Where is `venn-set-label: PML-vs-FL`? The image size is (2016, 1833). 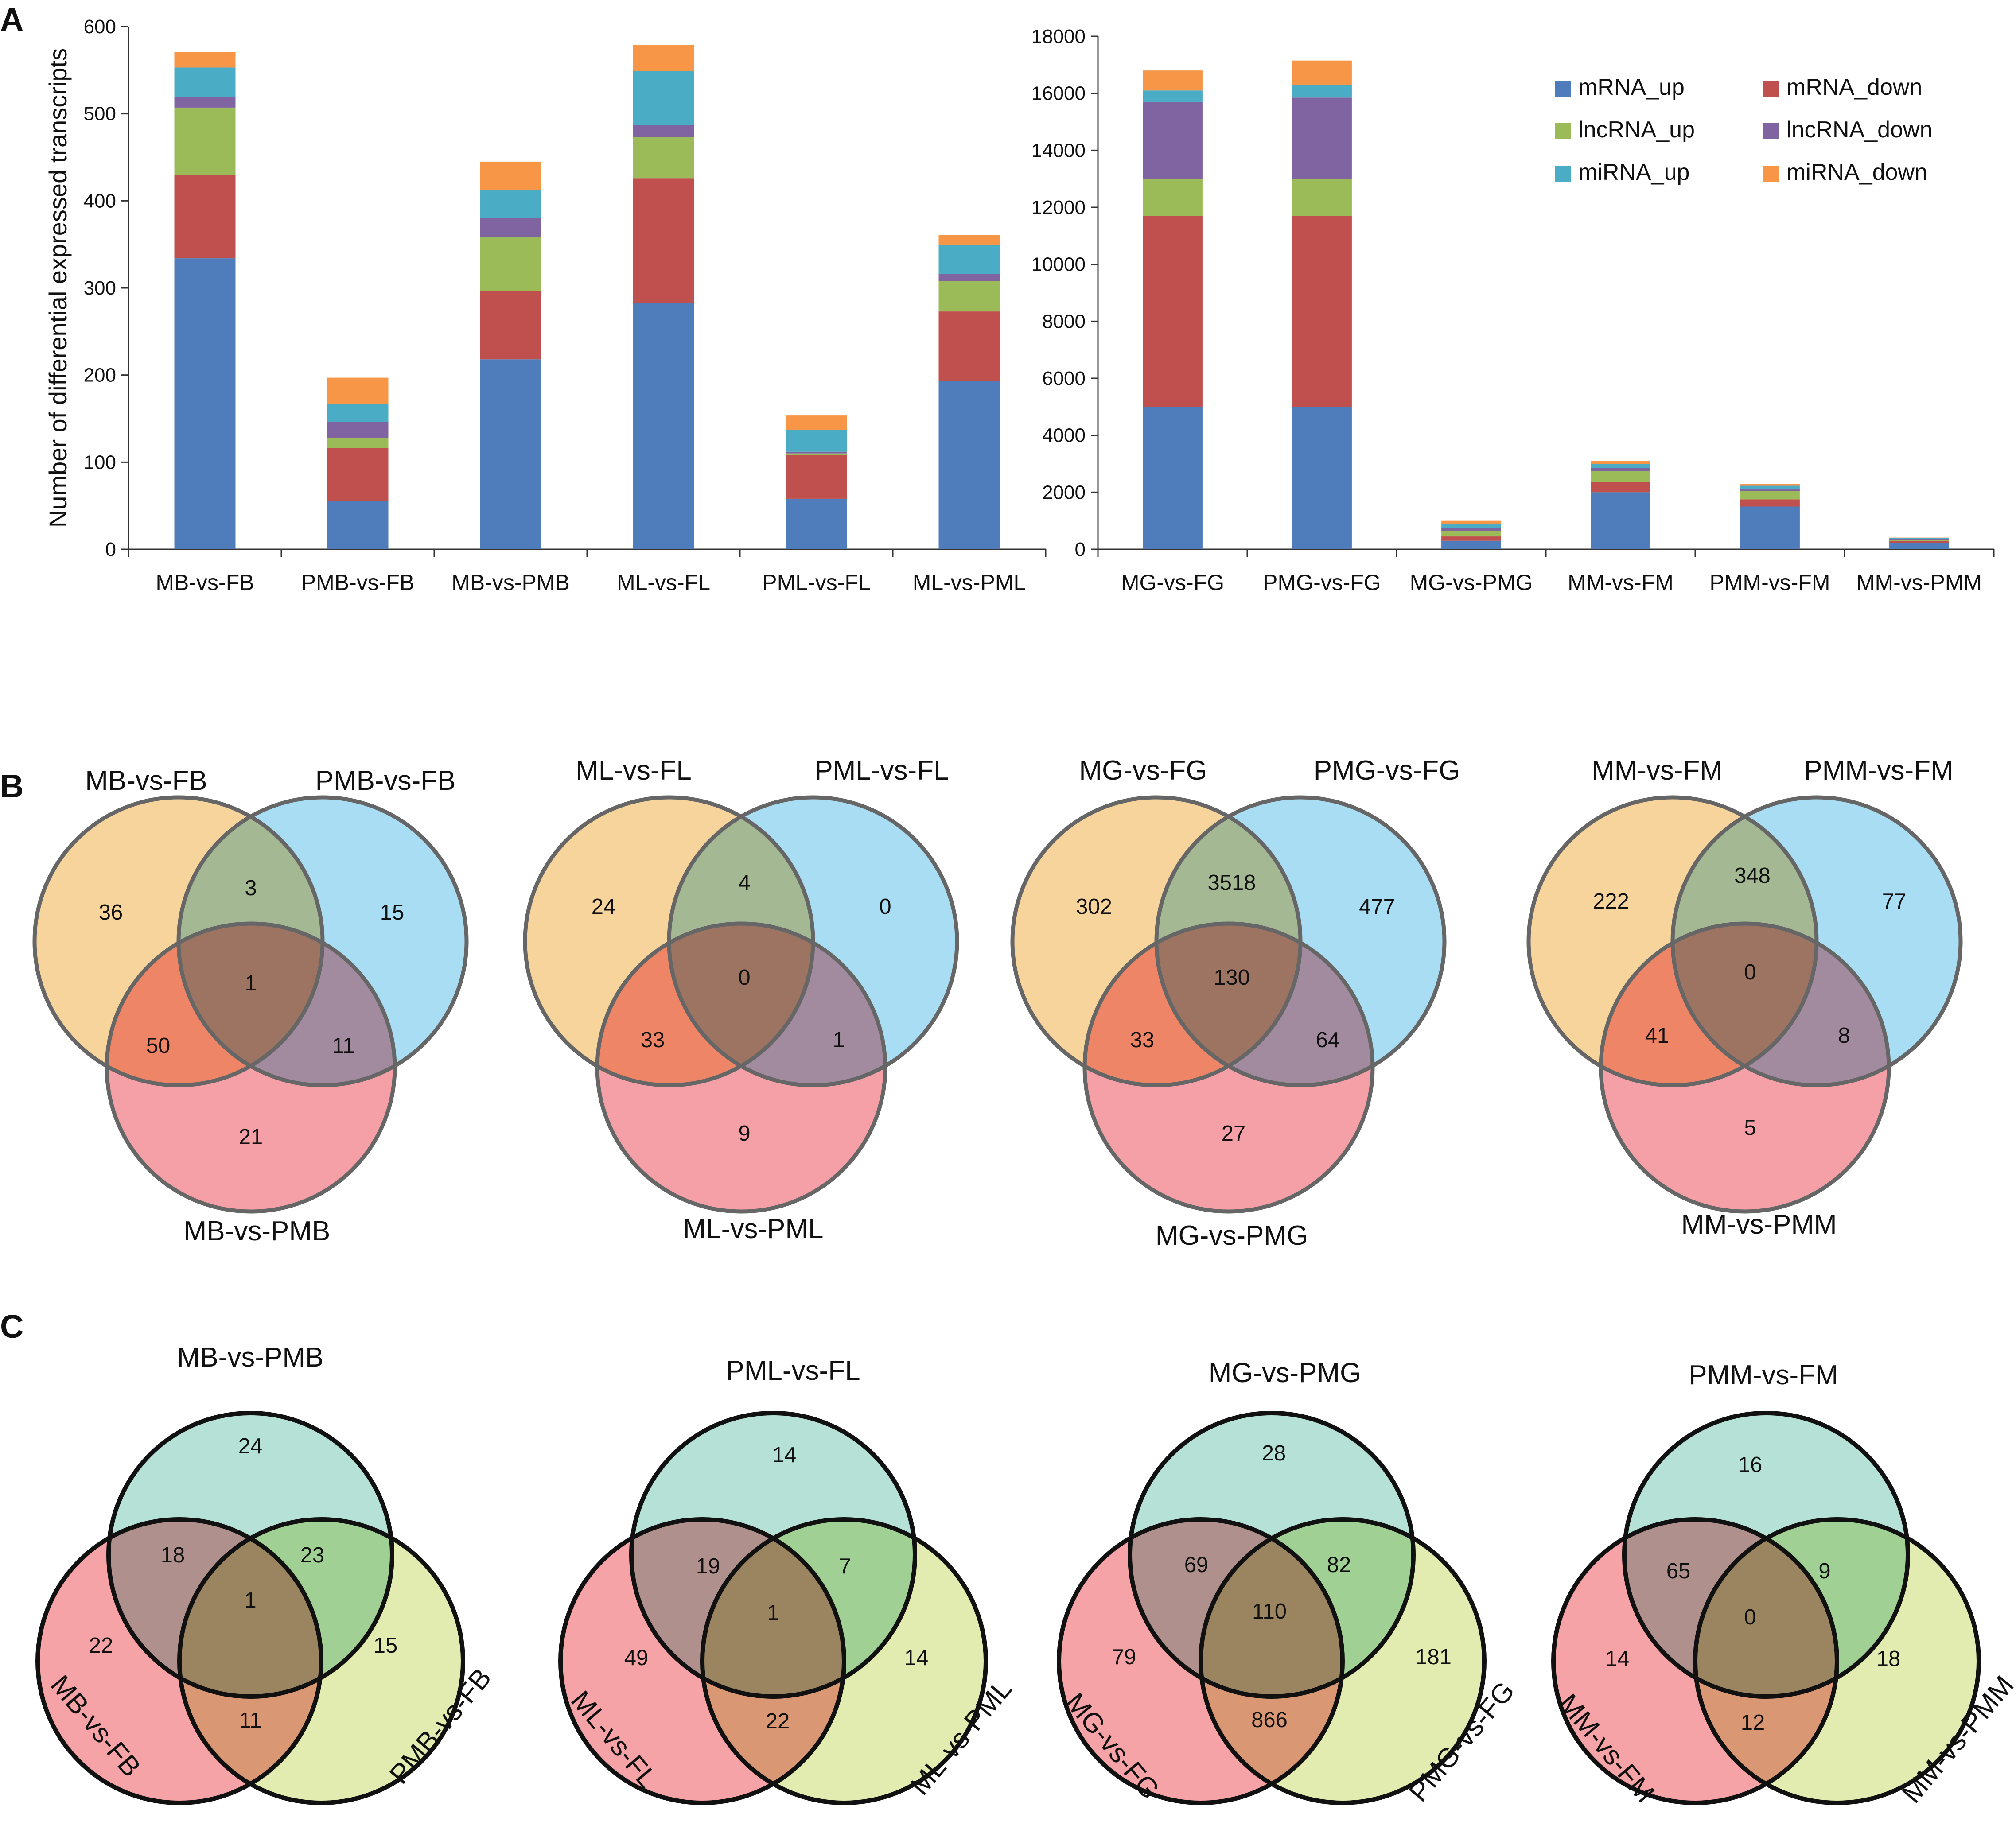 venn-set-label: PML-vs-FL is located at coordinates (793, 1370).